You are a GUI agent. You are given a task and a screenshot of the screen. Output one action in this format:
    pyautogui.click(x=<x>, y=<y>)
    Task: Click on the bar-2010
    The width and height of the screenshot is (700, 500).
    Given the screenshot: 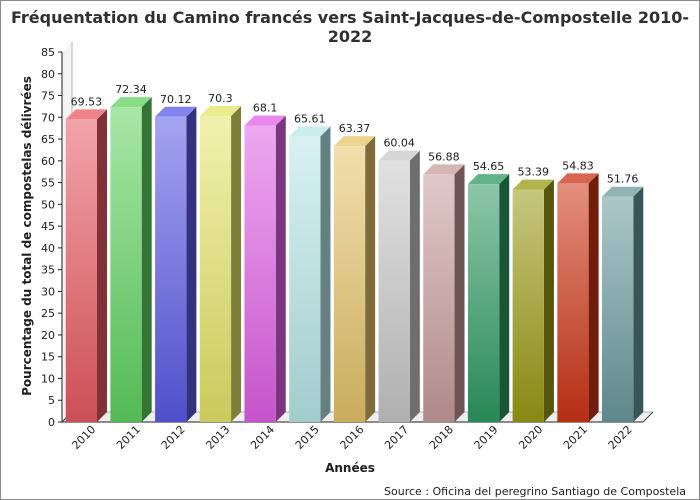 What is the action you would take?
    pyautogui.click(x=86, y=265)
    